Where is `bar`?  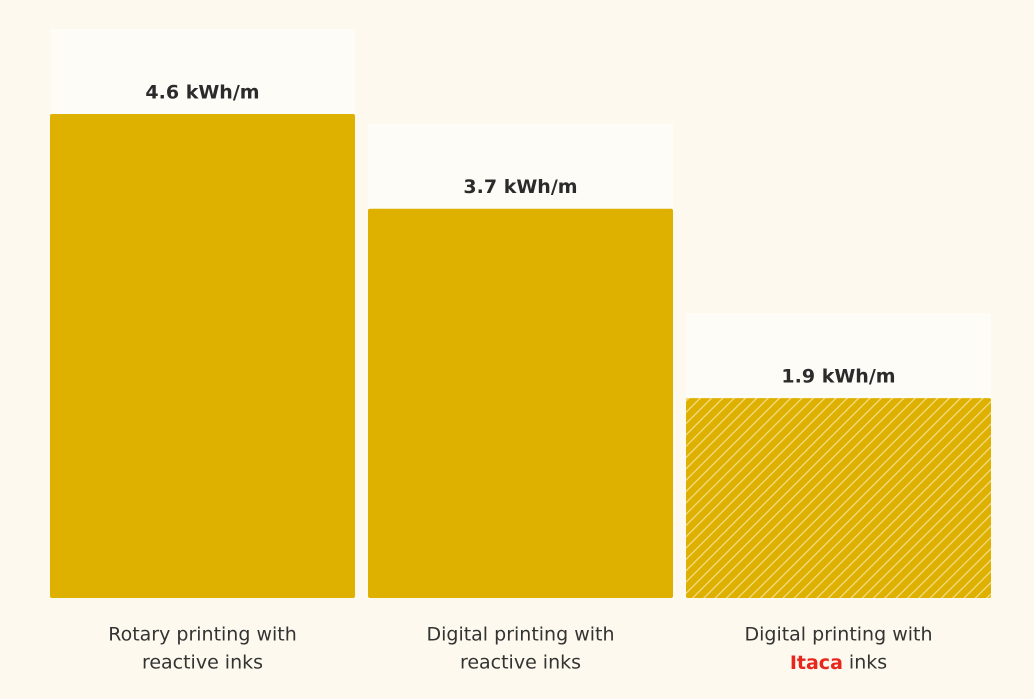 bar is located at coordinates (838, 498).